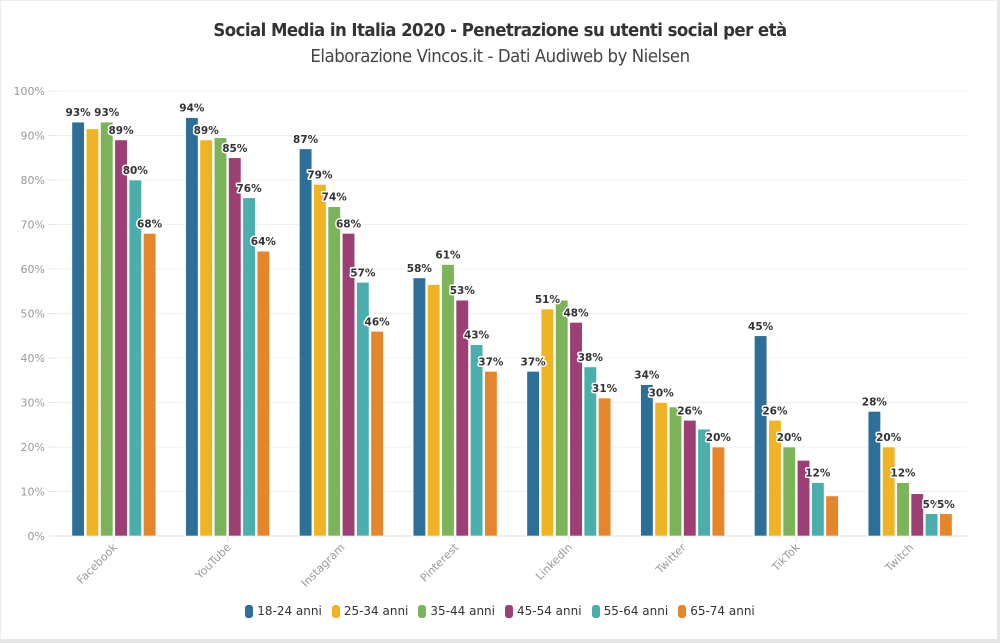  I want to click on legend-label: 65-74 anni, so click(722, 611).